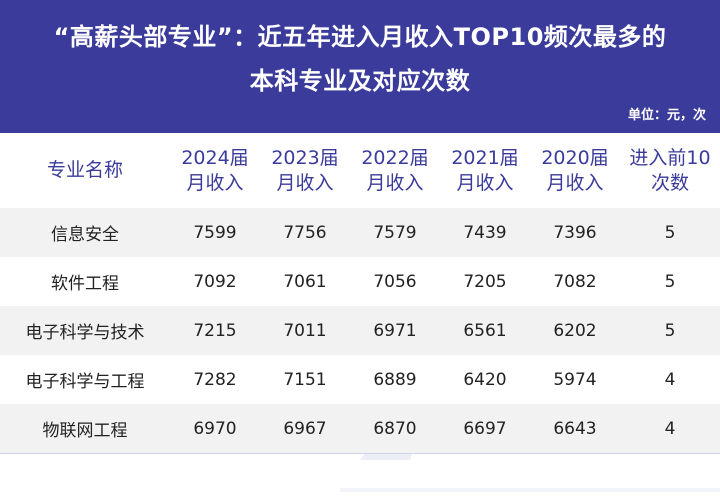 This screenshot has width=720, height=497. Describe the element at coordinates (485, 330) in the screenshot. I see `cell-2021: 6561` at that location.